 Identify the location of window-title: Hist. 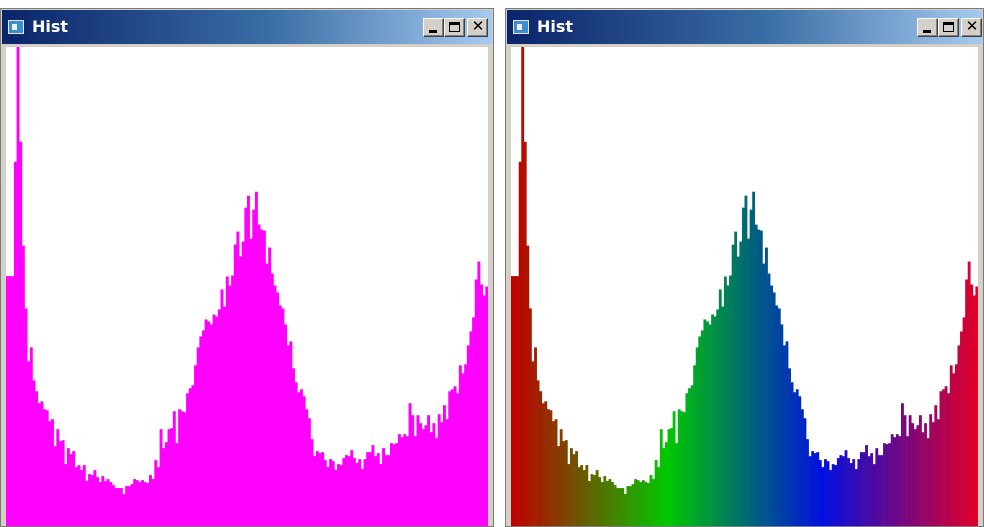
(555, 26).